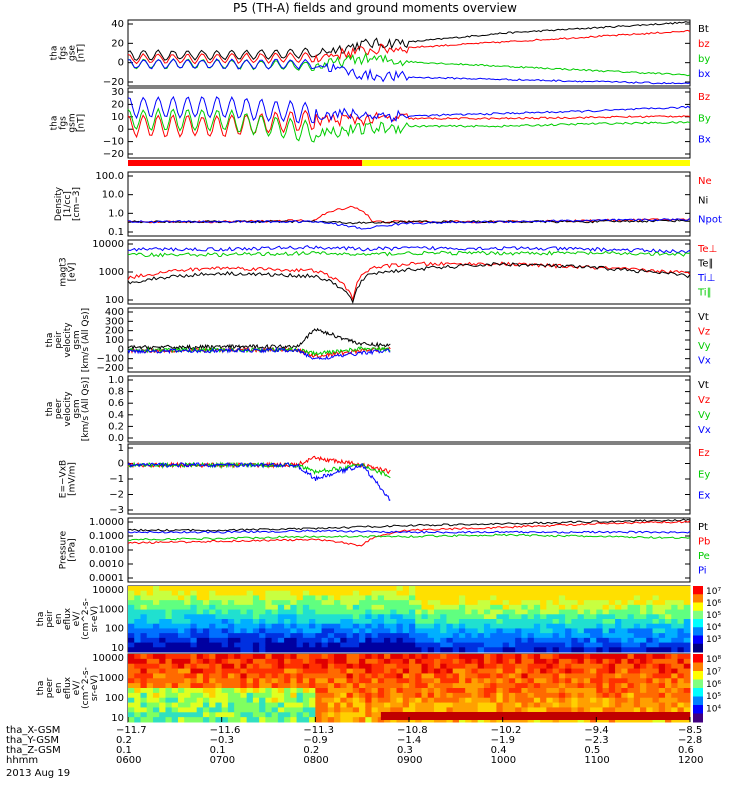 The width and height of the screenshot is (750, 800). What do you see at coordinates (59, 203) in the screenshot?
I see `y-axis-label-density: Density` at bounding box center [59, 203].